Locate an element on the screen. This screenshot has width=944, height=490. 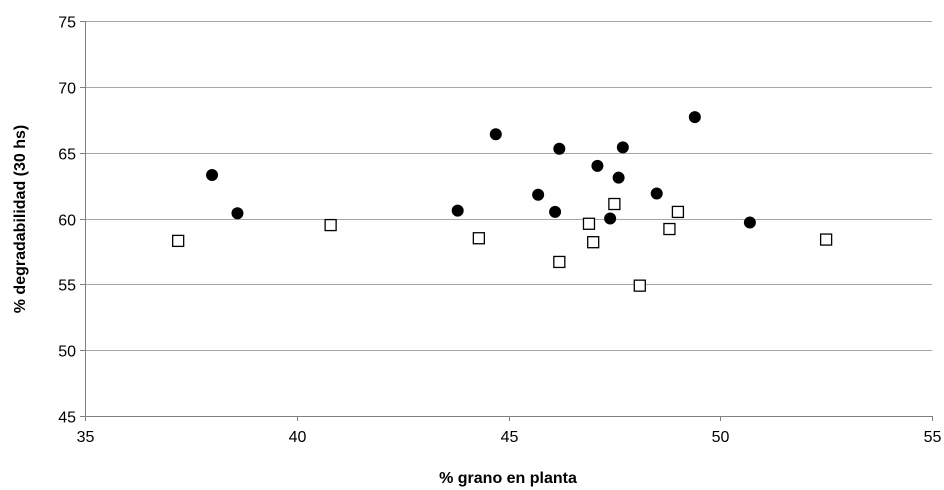
x-tick-label-55: 55 is located at coordinates (933, 437).